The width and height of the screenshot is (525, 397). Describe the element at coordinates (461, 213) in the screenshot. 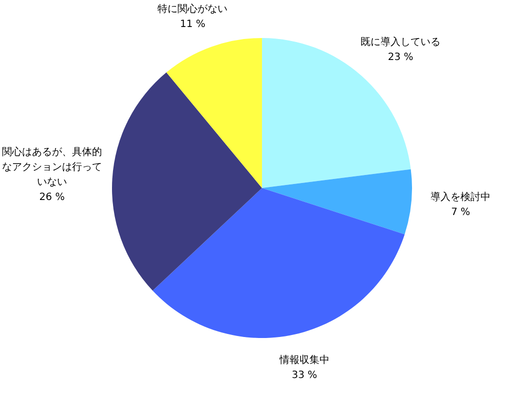

I see `data-label: 7 %` at that location.